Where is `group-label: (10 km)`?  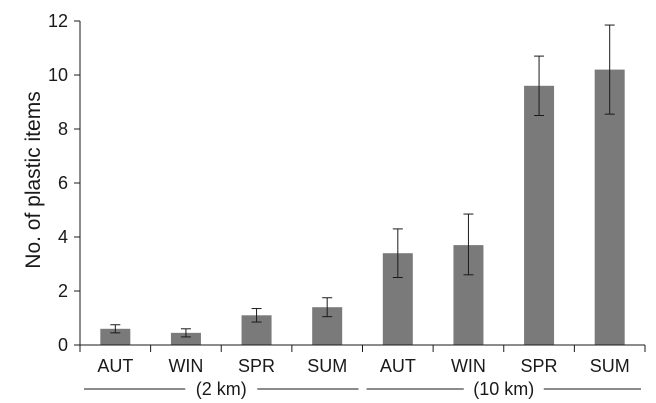
group-label: (10 km) is located at coordinates (503, 389).